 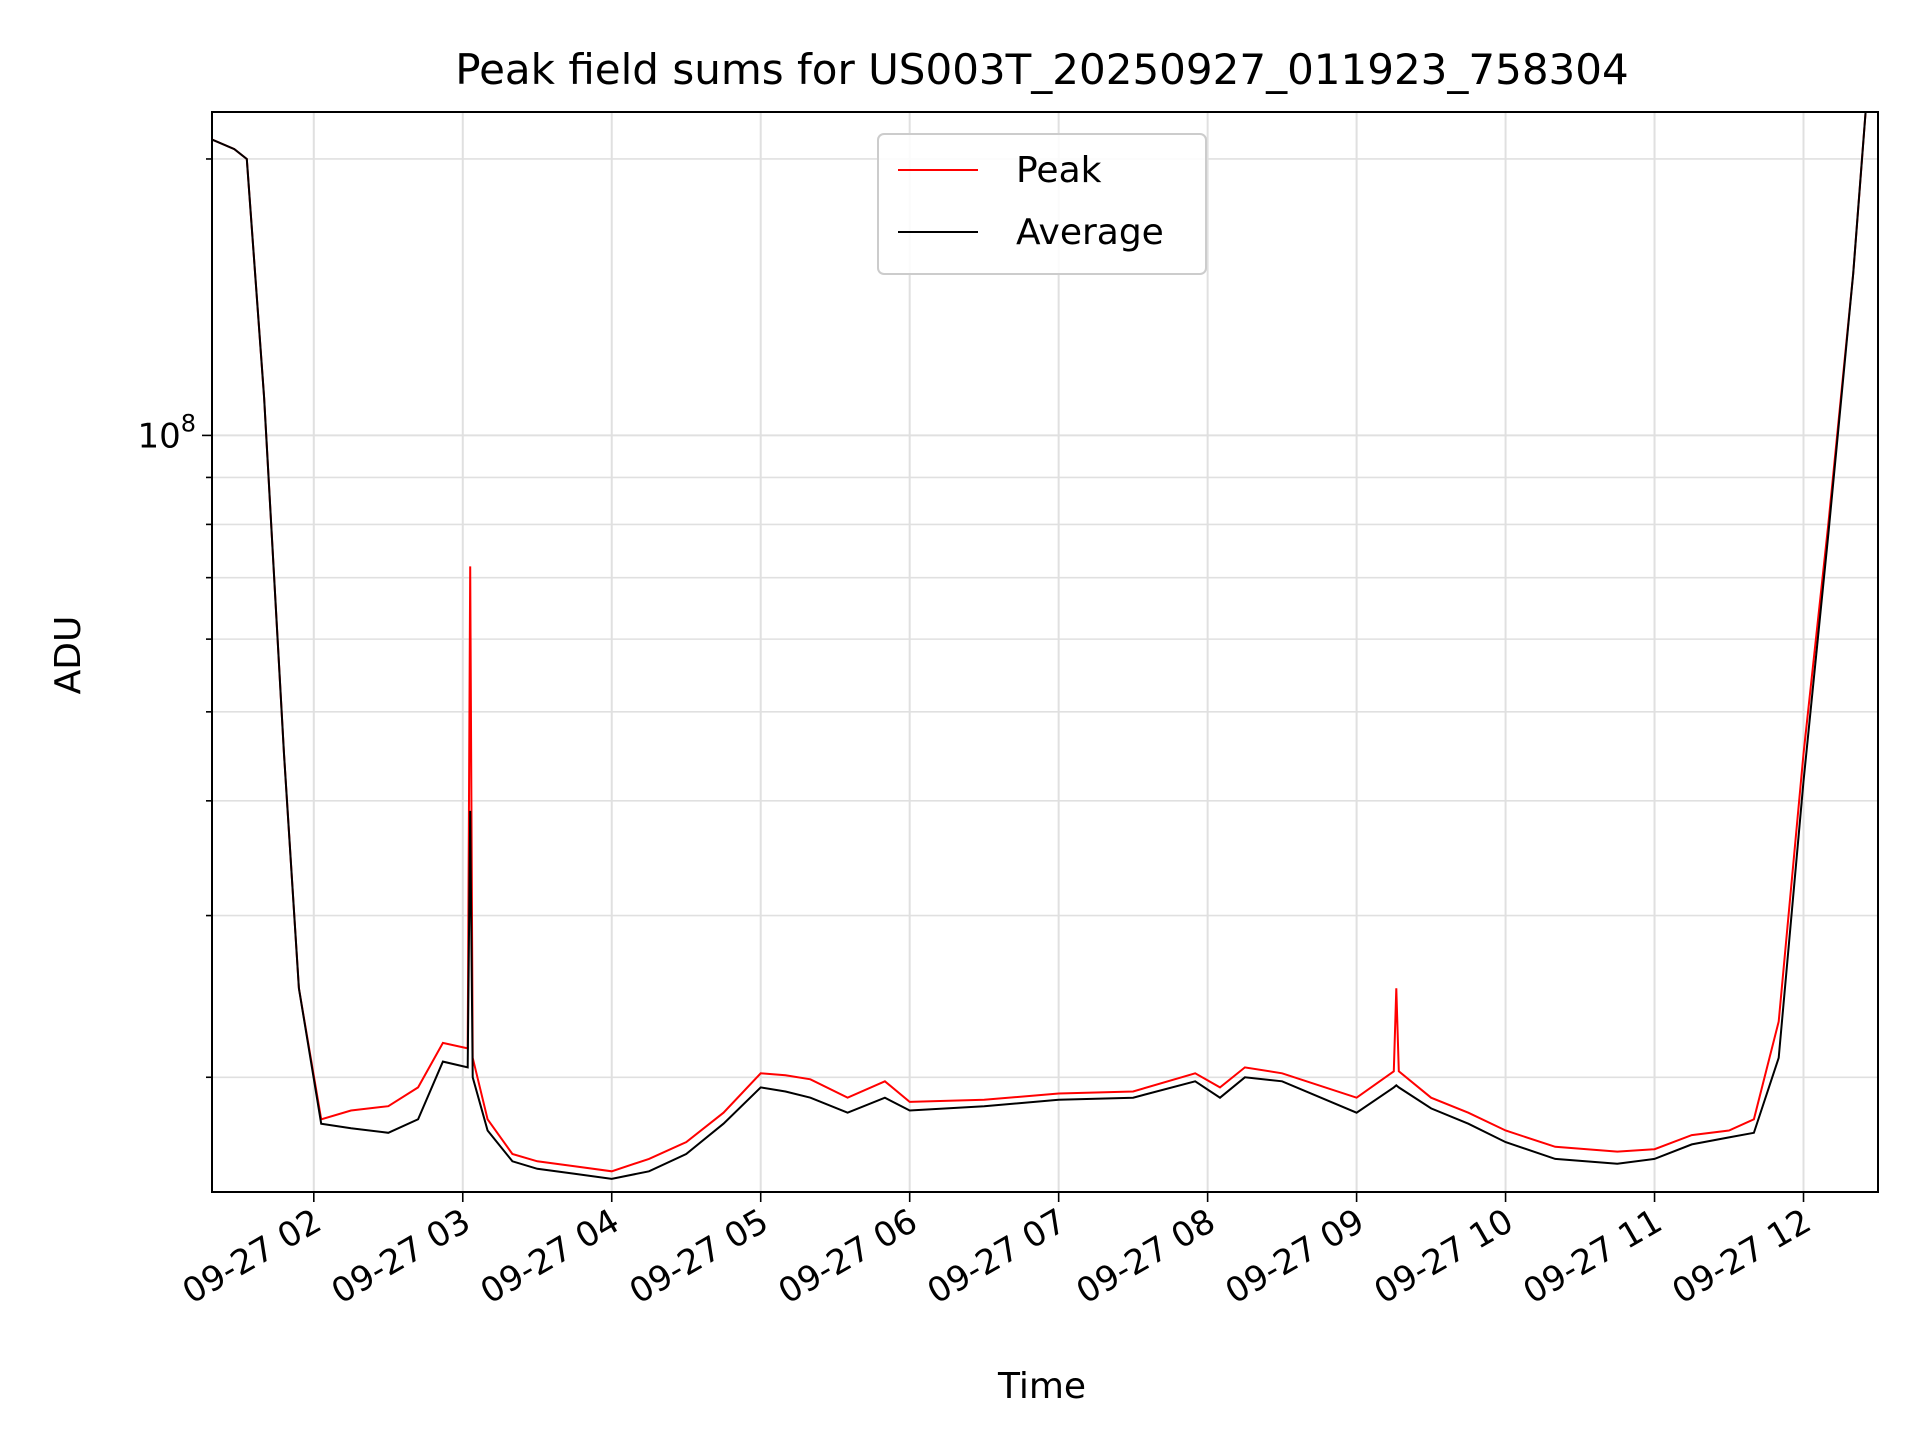 What do you see at coordinates (1042, 204) in the screenshot?
I see `legend: Peak Average` at bounding box center [1042, 204].